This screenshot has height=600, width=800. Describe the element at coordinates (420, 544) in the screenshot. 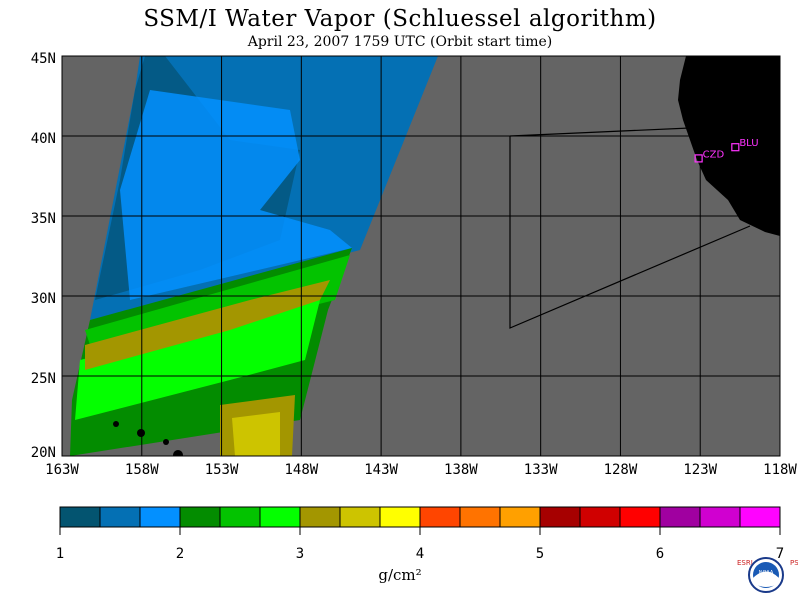

I see `colorbar-labels: 1 2 3 4 5 6 7` at that location.